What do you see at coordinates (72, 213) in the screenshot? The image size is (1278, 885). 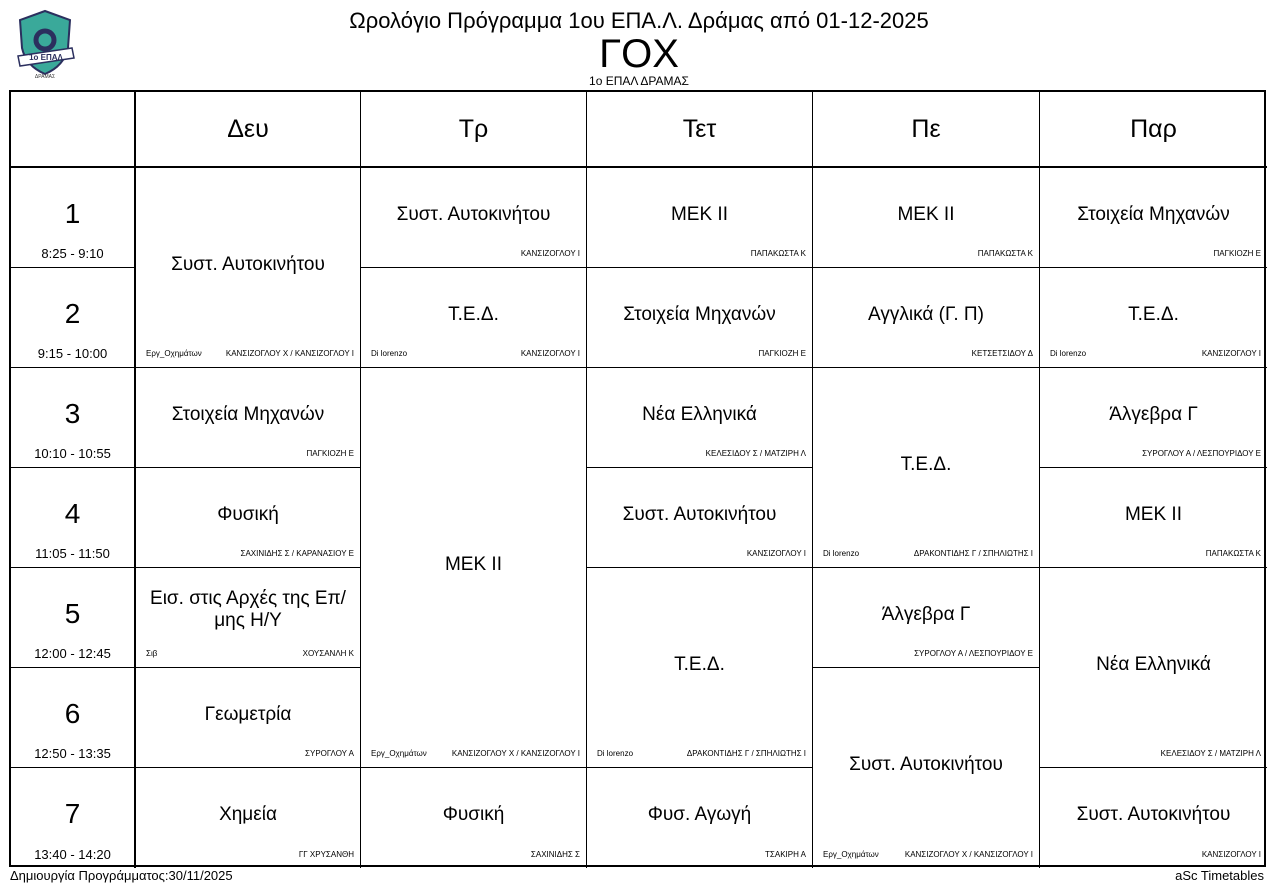 I see `period-number: 1` at bounding box center [72, 213].